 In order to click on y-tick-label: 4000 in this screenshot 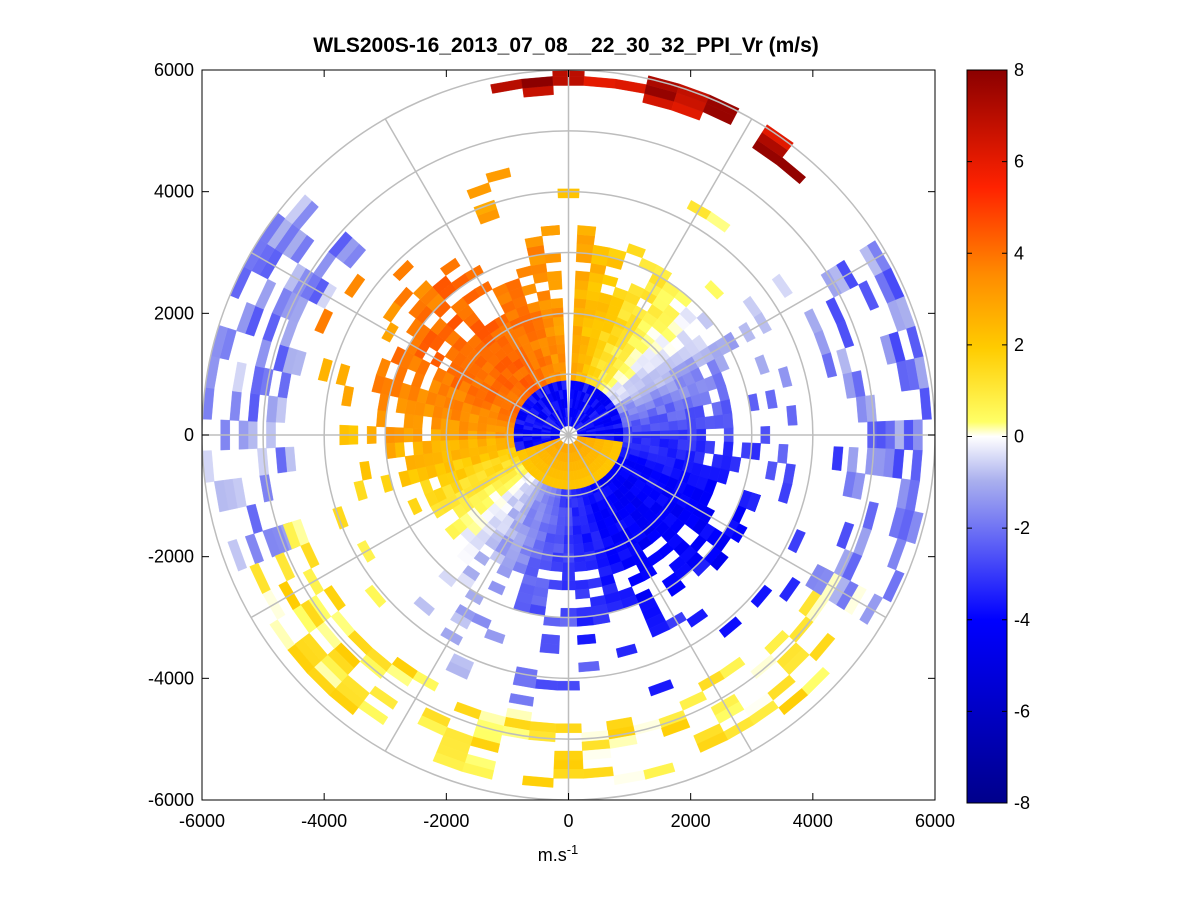, I will do `click(174, 192)`.